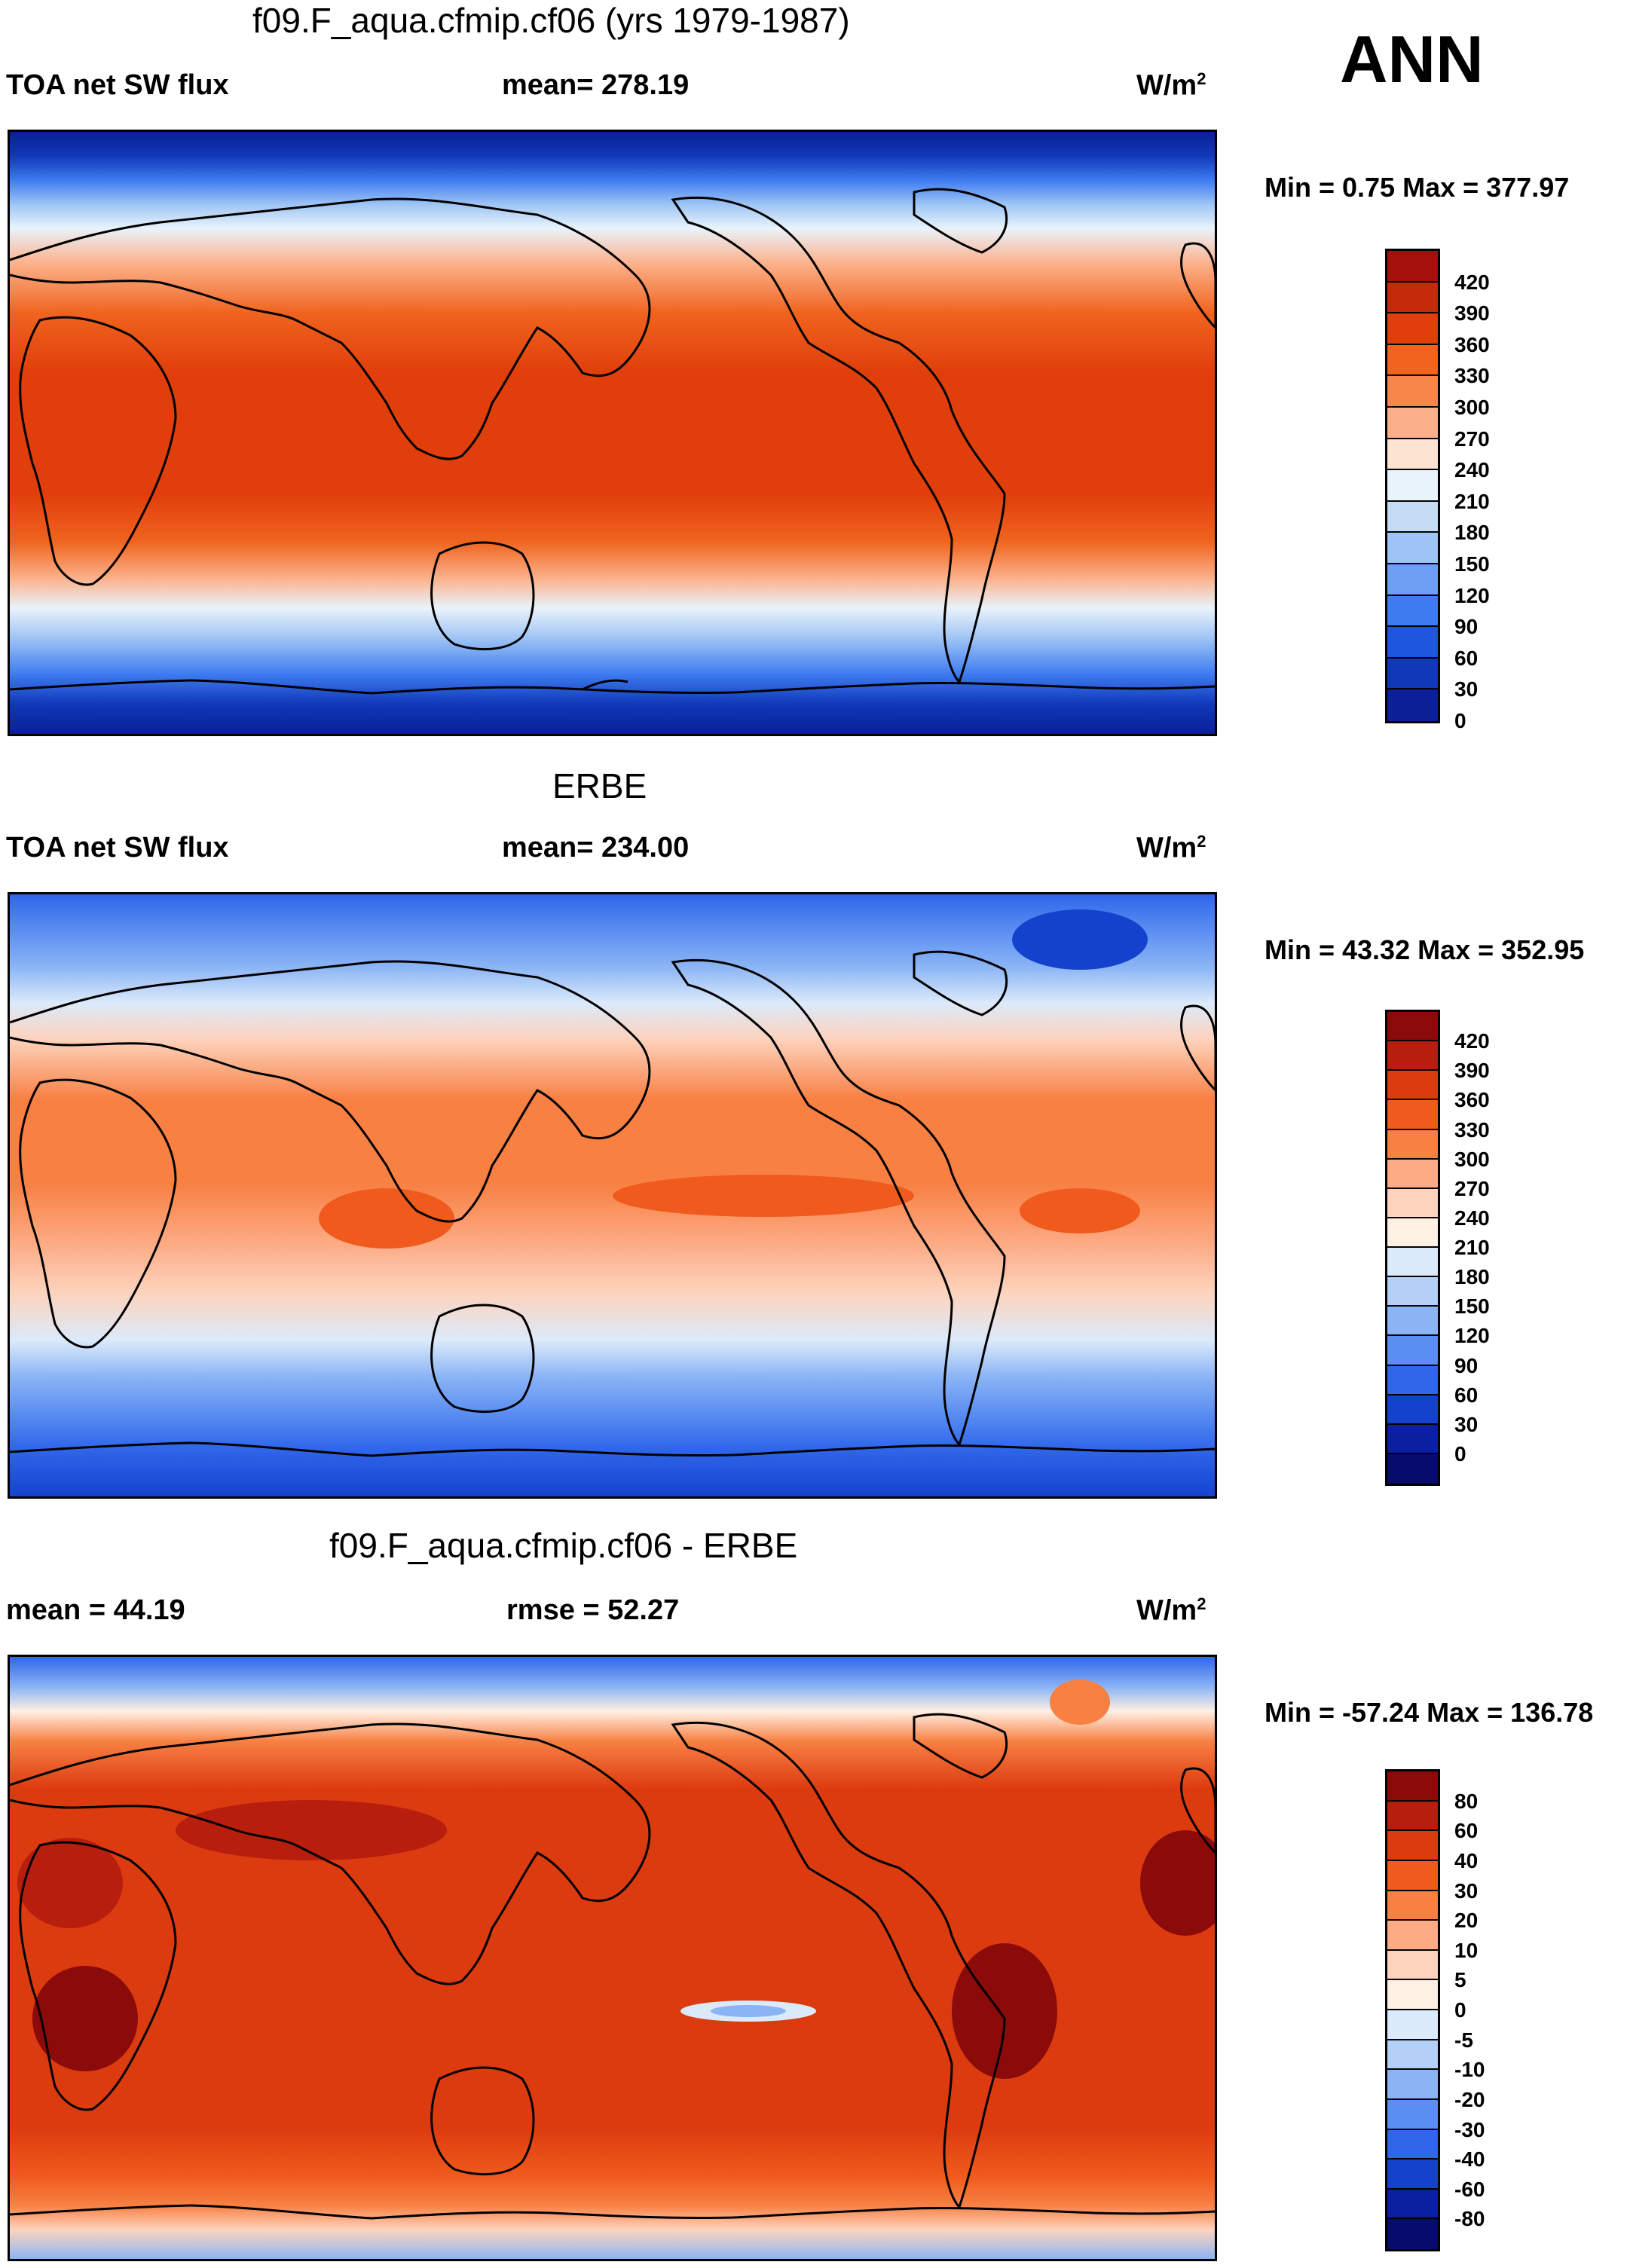 The image size is (1630, 2268). What do you see at coordinates (1472, 282) in the screenshot?
I see `colorbar-tick-label: 420` at bounding box center [1472, 282].